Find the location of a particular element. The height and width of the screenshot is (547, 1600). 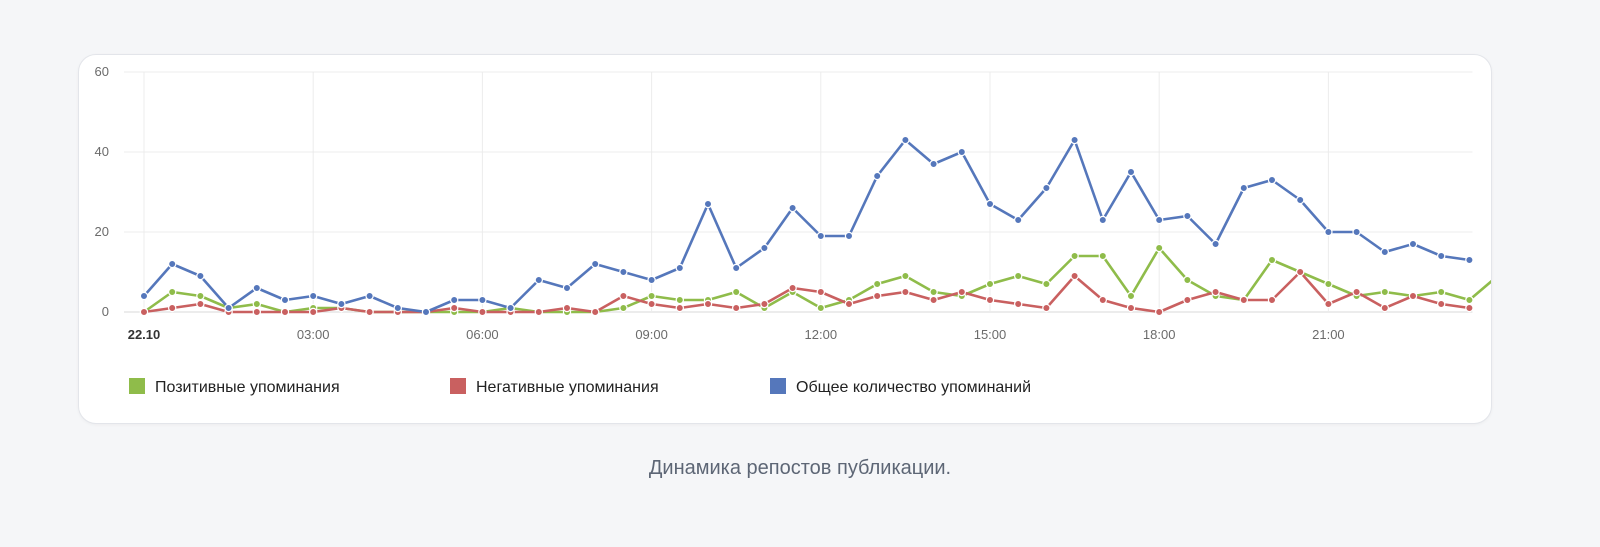

y-tick-label: 60 is located at coordinates (102, 71).